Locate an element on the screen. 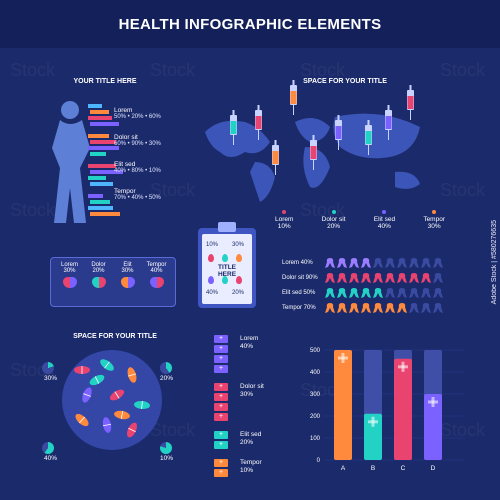 This screenshot has width=500, height=500. body-item: Elit sed 40% • 80% • 10% is located at coordinates (154, 167).